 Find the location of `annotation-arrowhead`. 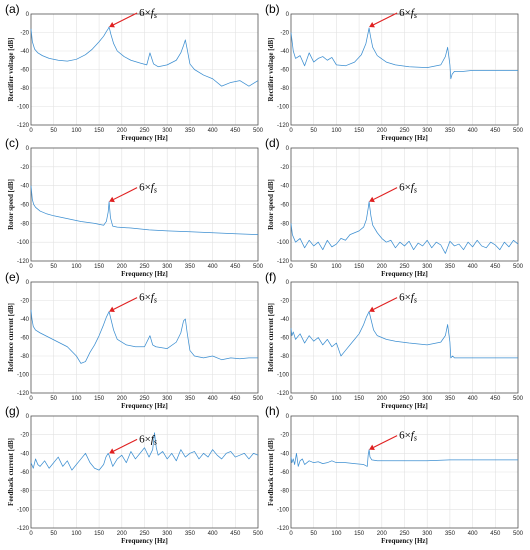

annotation-arrowhead is located at coordinates (112, 451).